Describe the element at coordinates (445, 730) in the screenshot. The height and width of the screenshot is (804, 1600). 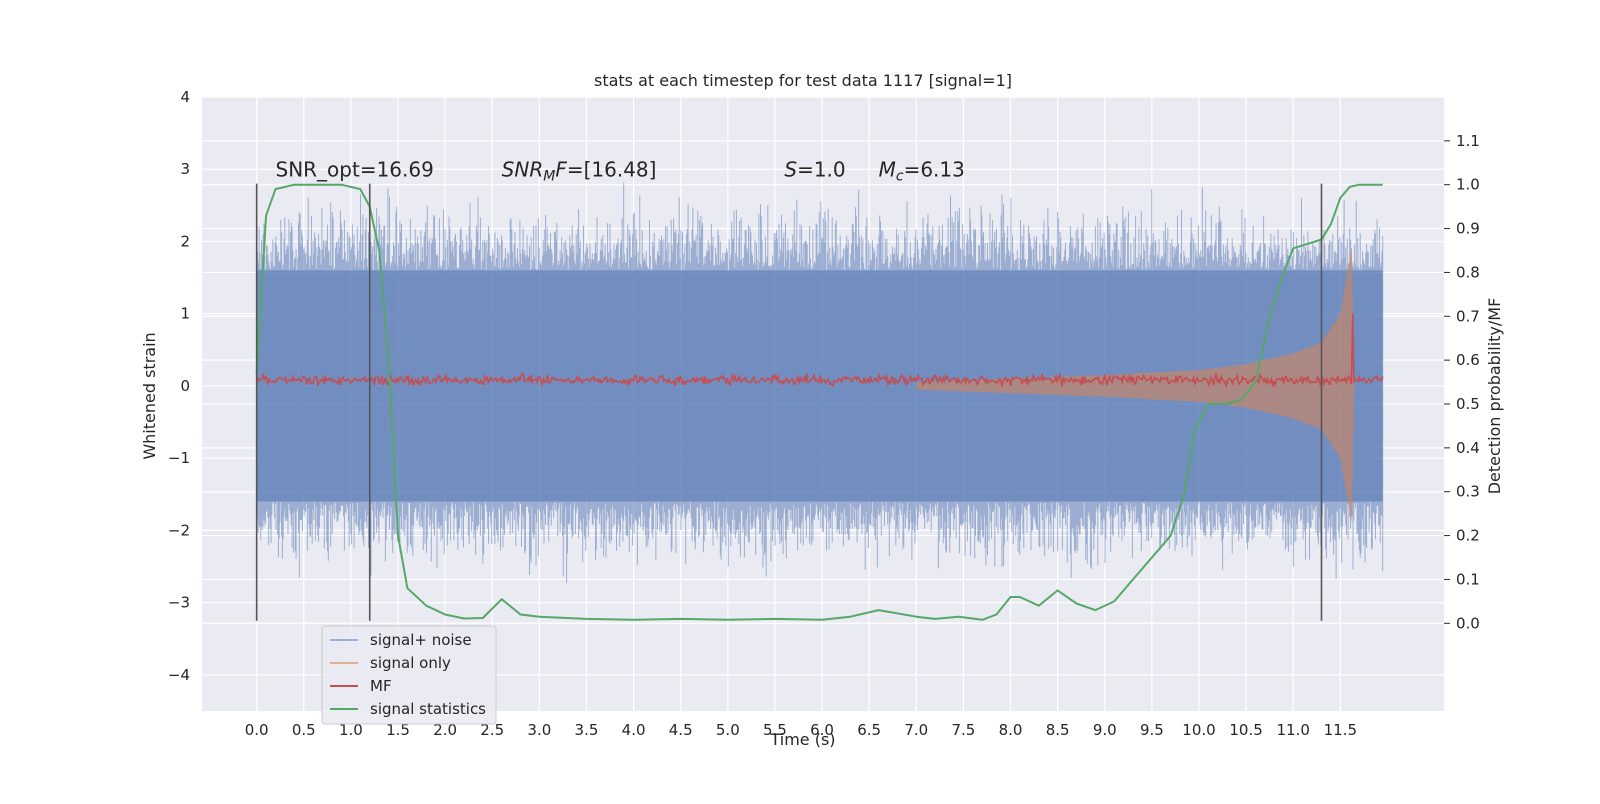
I see `x-tick-label: 2.0` at that location.